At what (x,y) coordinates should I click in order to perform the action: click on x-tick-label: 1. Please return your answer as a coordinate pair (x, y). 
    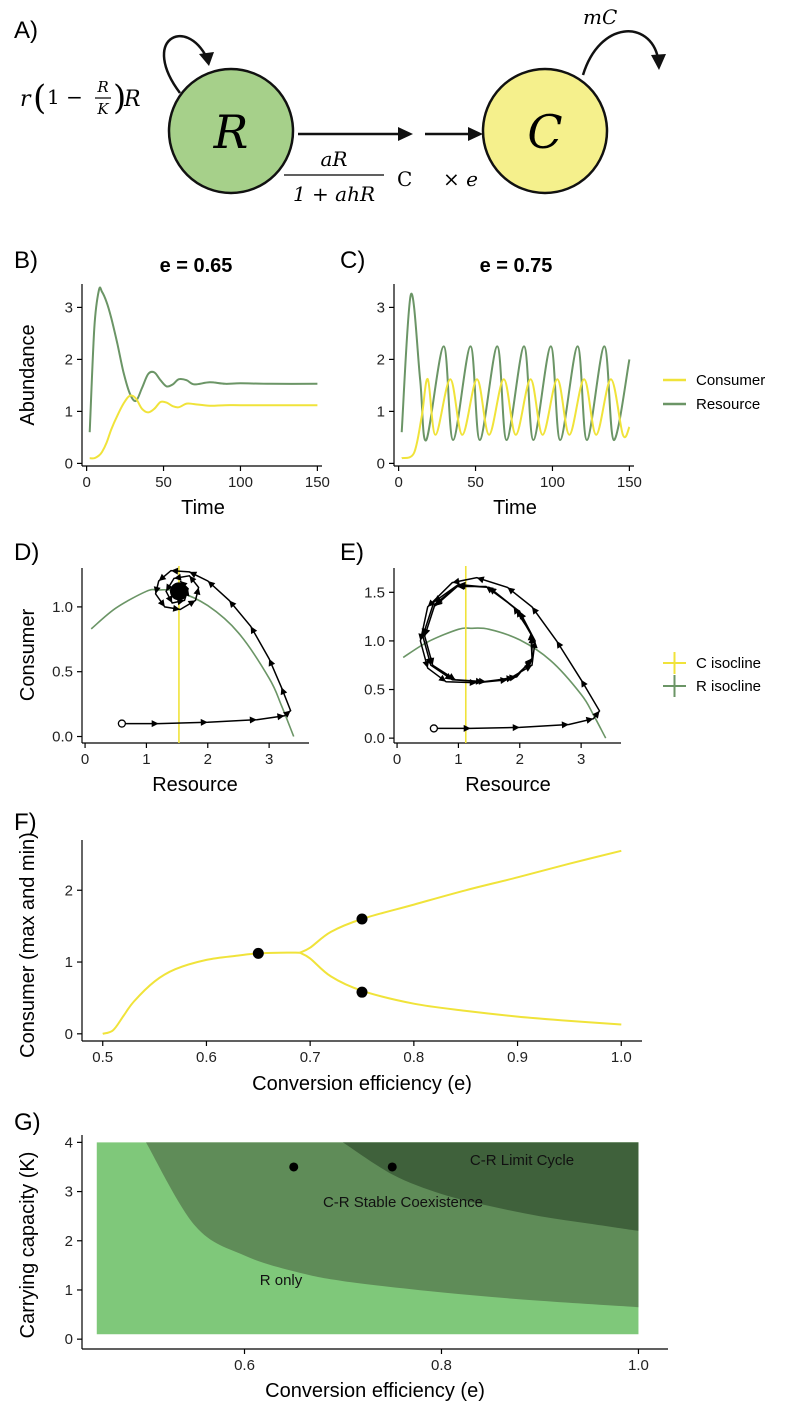
    Looking at the image, I should click on (458, 759).